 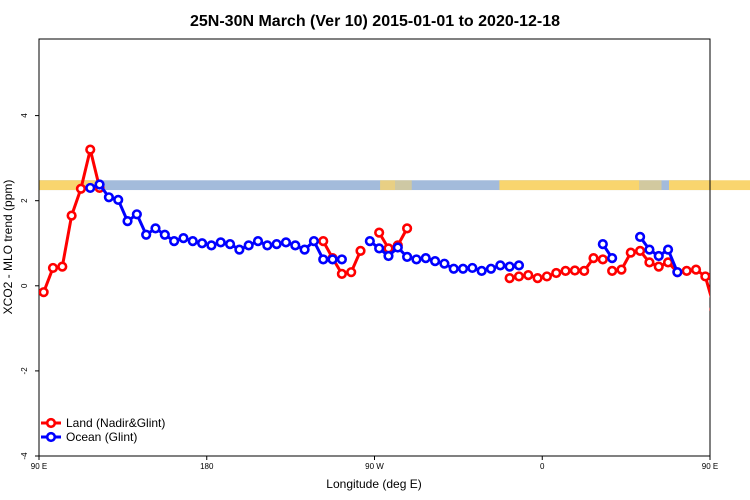 I want to click on y-tick-label: -4, so click(x=24, y=456).